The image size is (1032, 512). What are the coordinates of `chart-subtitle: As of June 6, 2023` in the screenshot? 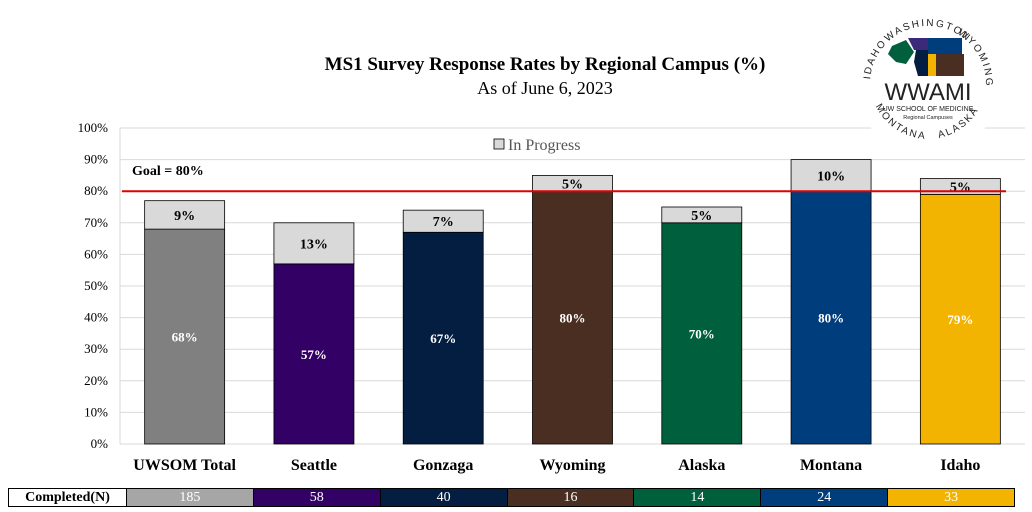 It's located at (545, 88).